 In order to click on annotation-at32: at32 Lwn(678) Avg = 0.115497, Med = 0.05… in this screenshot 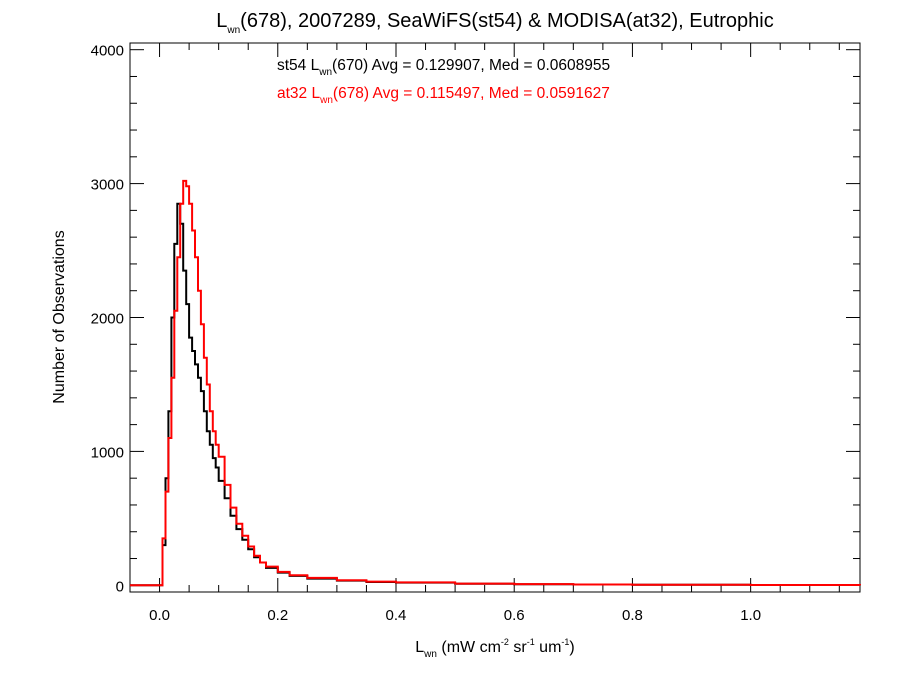, I will do `click(443, 95)`.